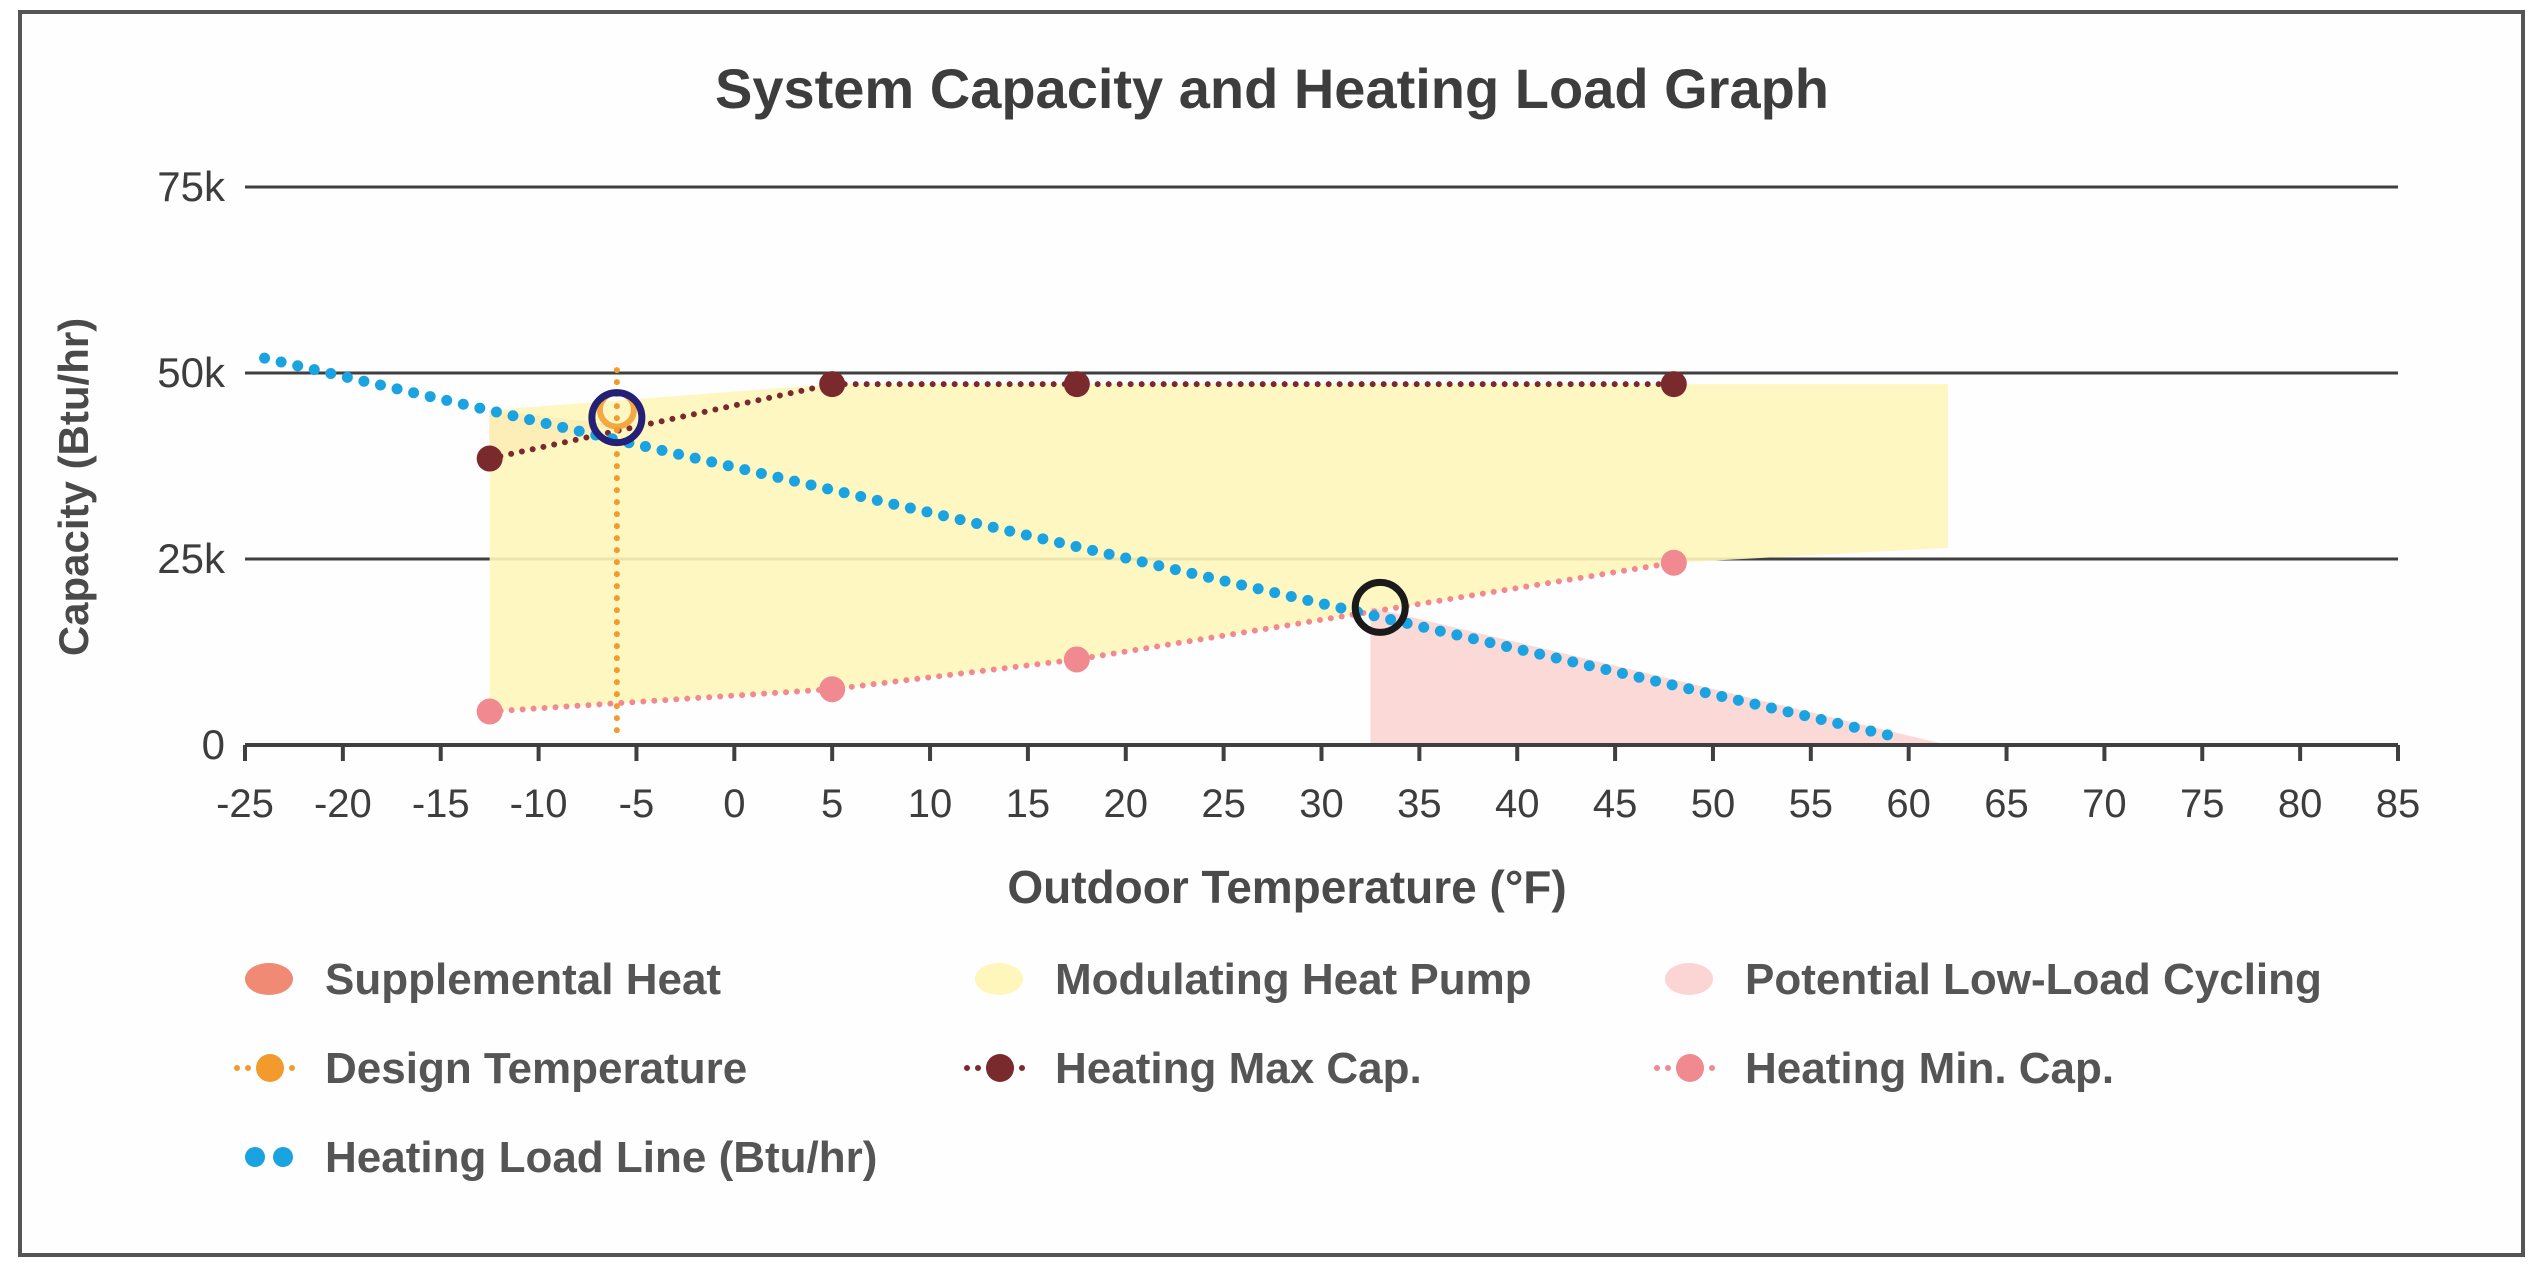  I want to click on x-tick-label-12: 35, so click(1419, 804).